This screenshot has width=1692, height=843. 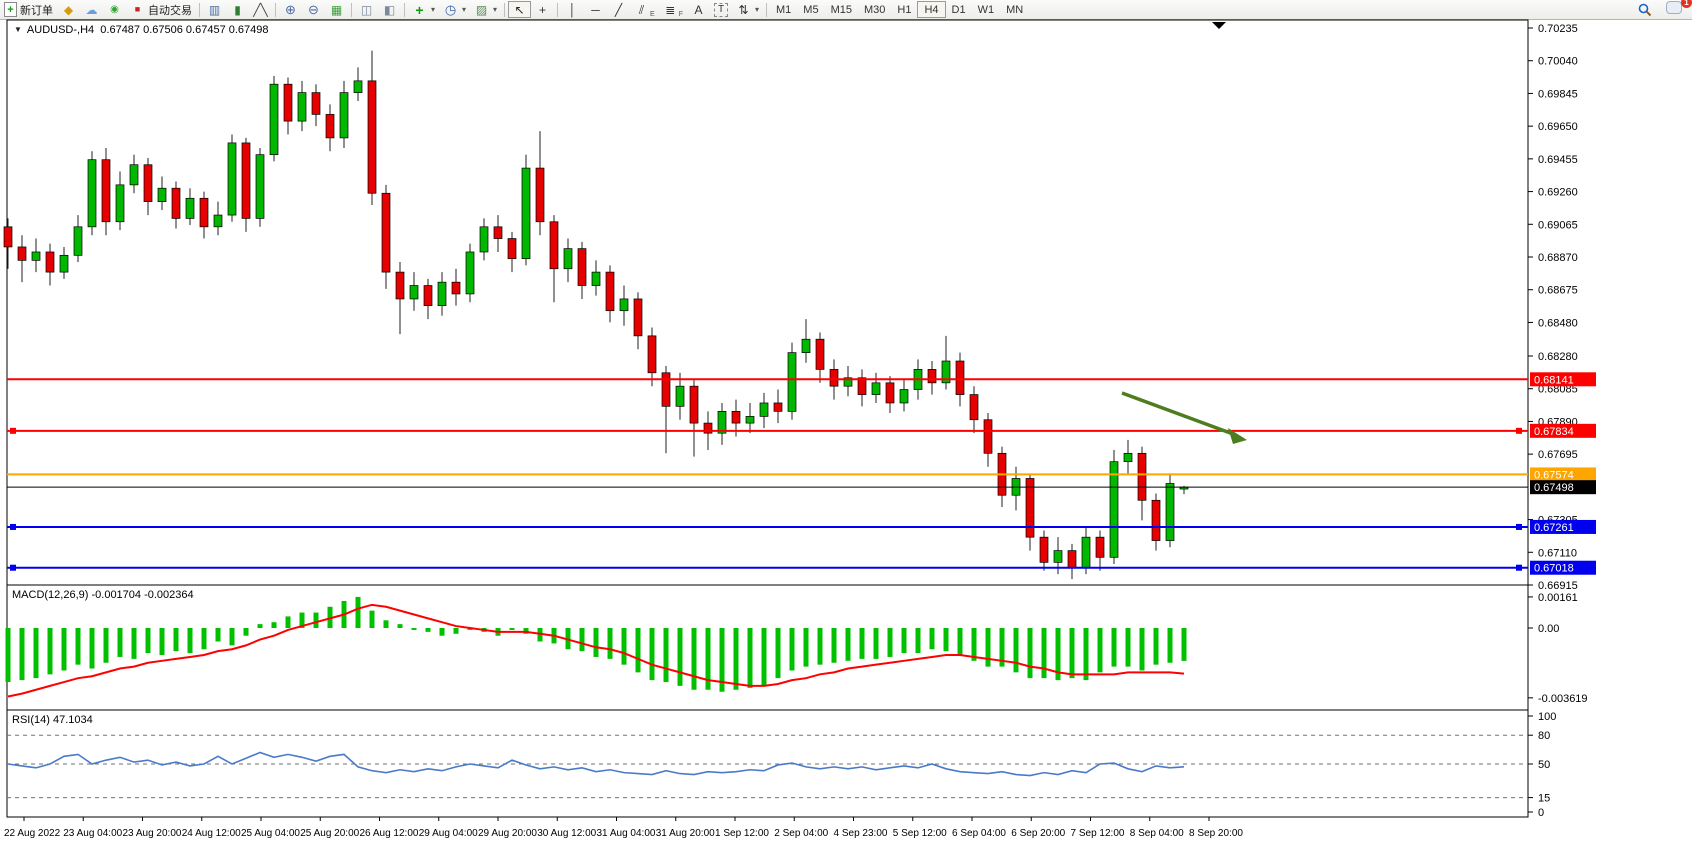 I want to click on new-chart-button: ◫, so click(x=366, y=9).